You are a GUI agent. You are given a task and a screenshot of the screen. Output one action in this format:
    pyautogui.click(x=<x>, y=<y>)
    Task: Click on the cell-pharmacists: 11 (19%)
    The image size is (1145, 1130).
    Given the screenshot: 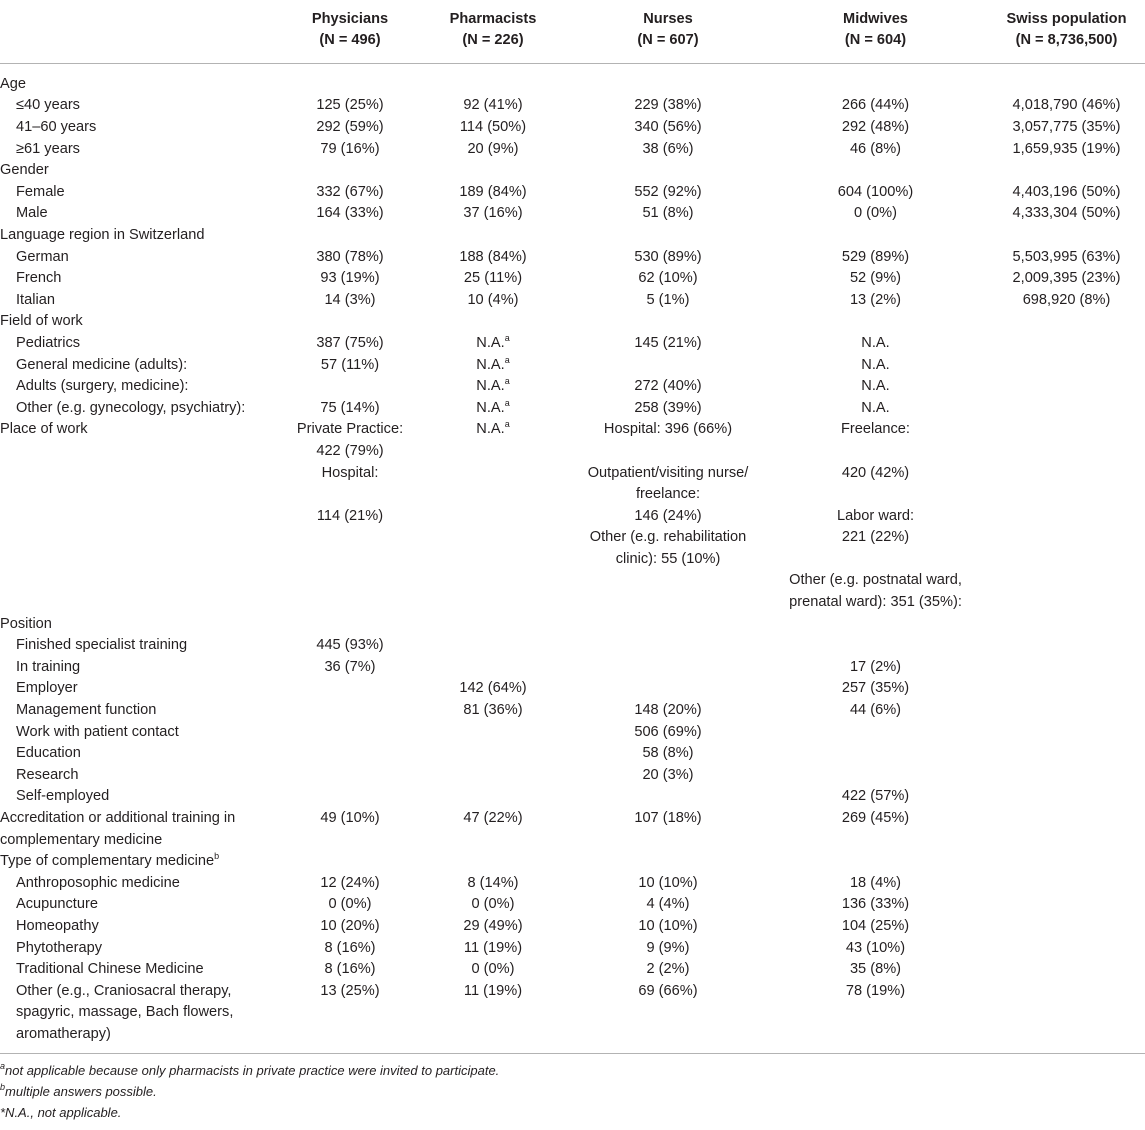 What is the action you would take?
    pyautogui.click(x=493, y=949)
    